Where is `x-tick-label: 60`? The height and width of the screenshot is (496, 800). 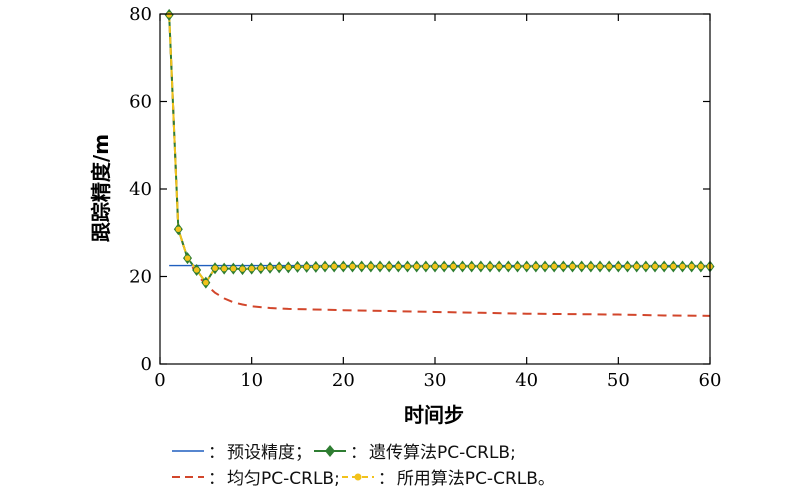
x-tick-label: 60 is located at coordinates (710, 380).